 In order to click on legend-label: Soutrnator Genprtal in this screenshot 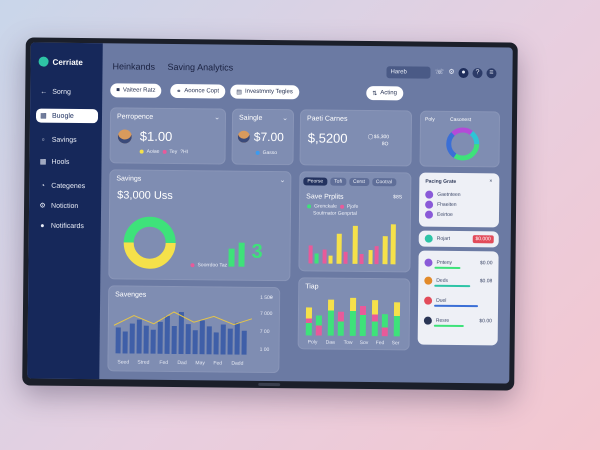, I will do `click(334, 213)`.